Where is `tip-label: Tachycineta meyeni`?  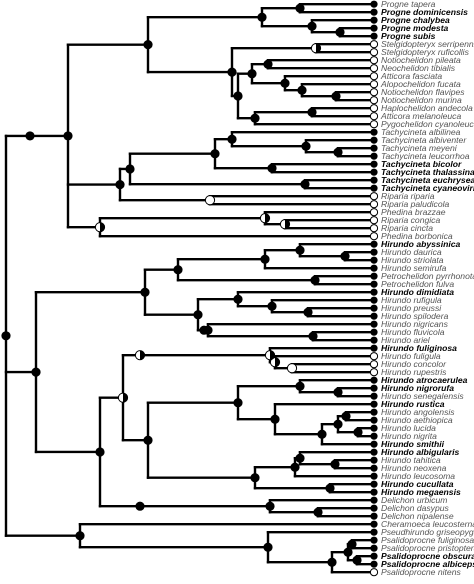
tip-label: Tachycineta meyeni is located at coordinates (419, 148).